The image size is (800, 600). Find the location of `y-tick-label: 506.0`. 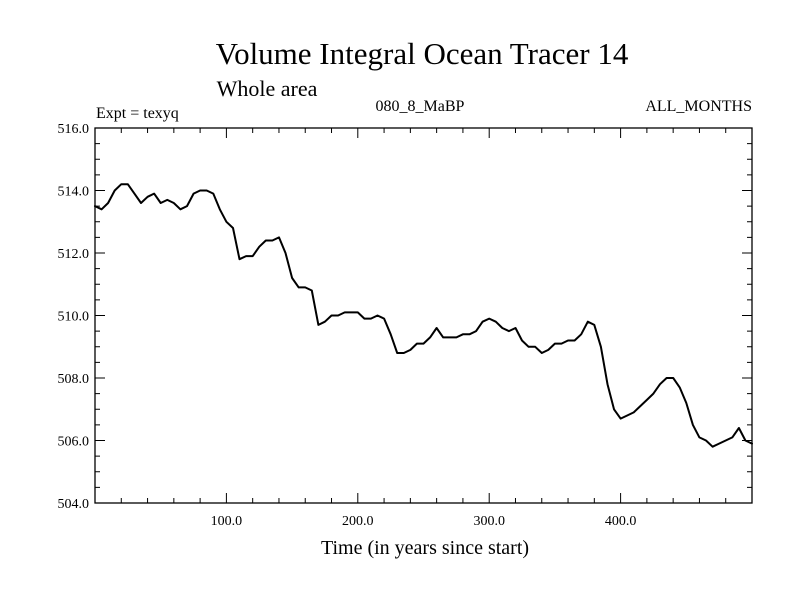

y-tick-label: 506.0 is located at coordinates (74, 442).